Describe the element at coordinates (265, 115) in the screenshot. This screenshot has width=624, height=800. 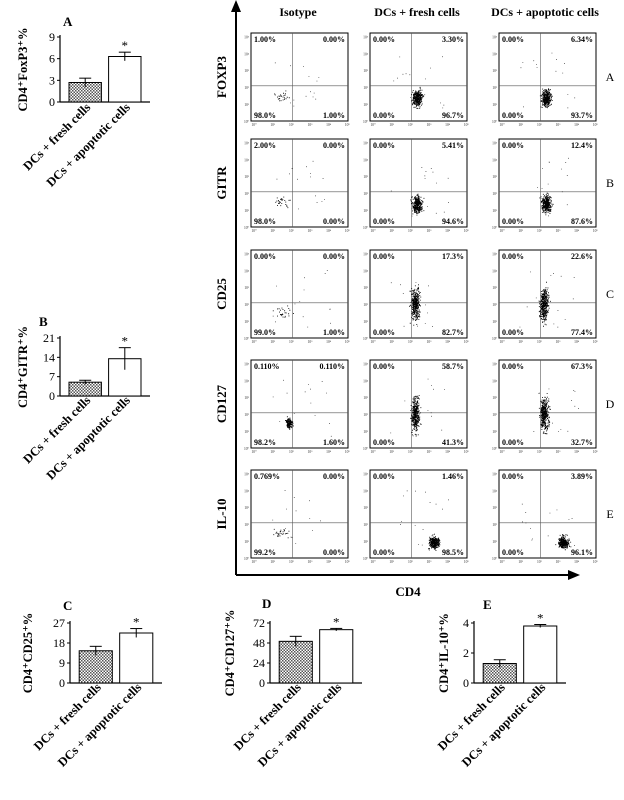
I see `quadrant-ll-percent: 98.0%` at that location.